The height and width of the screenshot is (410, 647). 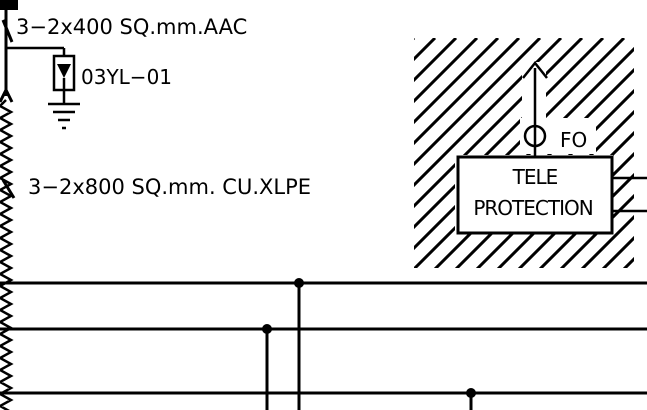 I want to click on teleprotection-line1: TELE, so click(x=535, y=177).